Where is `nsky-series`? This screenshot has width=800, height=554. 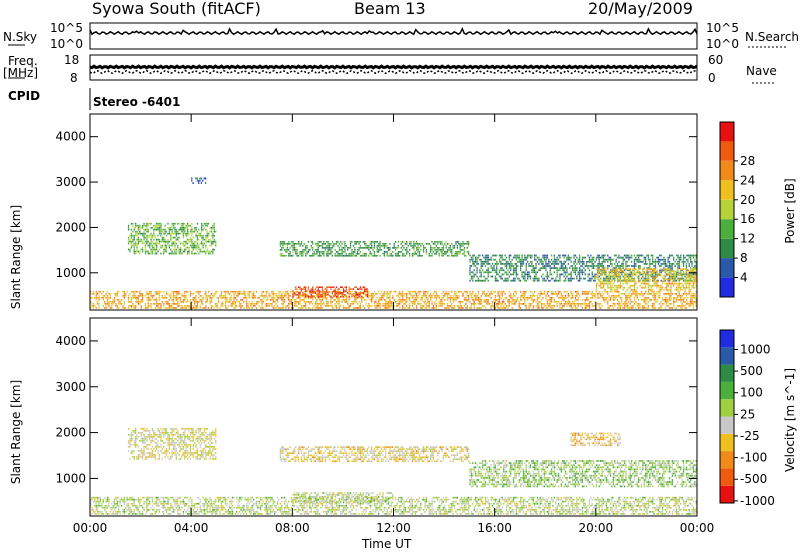
nsky-series is located at coordinates (393, 31).